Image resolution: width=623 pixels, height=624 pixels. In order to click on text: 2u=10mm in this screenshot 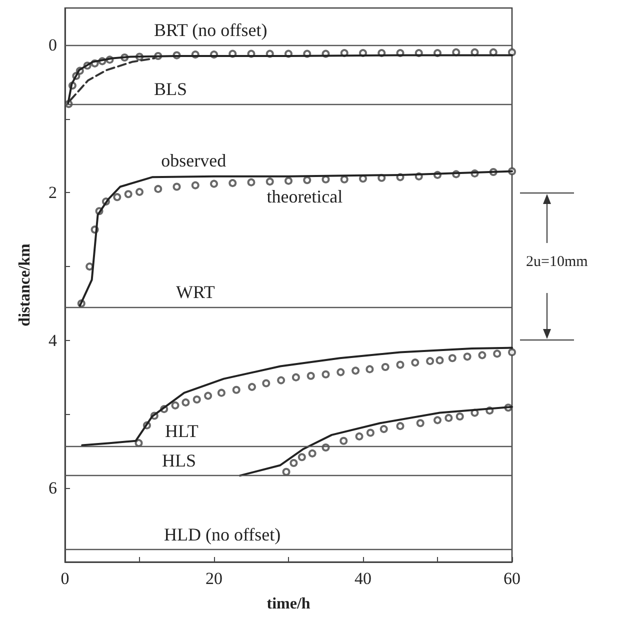, I will do `click(557, 262)`.